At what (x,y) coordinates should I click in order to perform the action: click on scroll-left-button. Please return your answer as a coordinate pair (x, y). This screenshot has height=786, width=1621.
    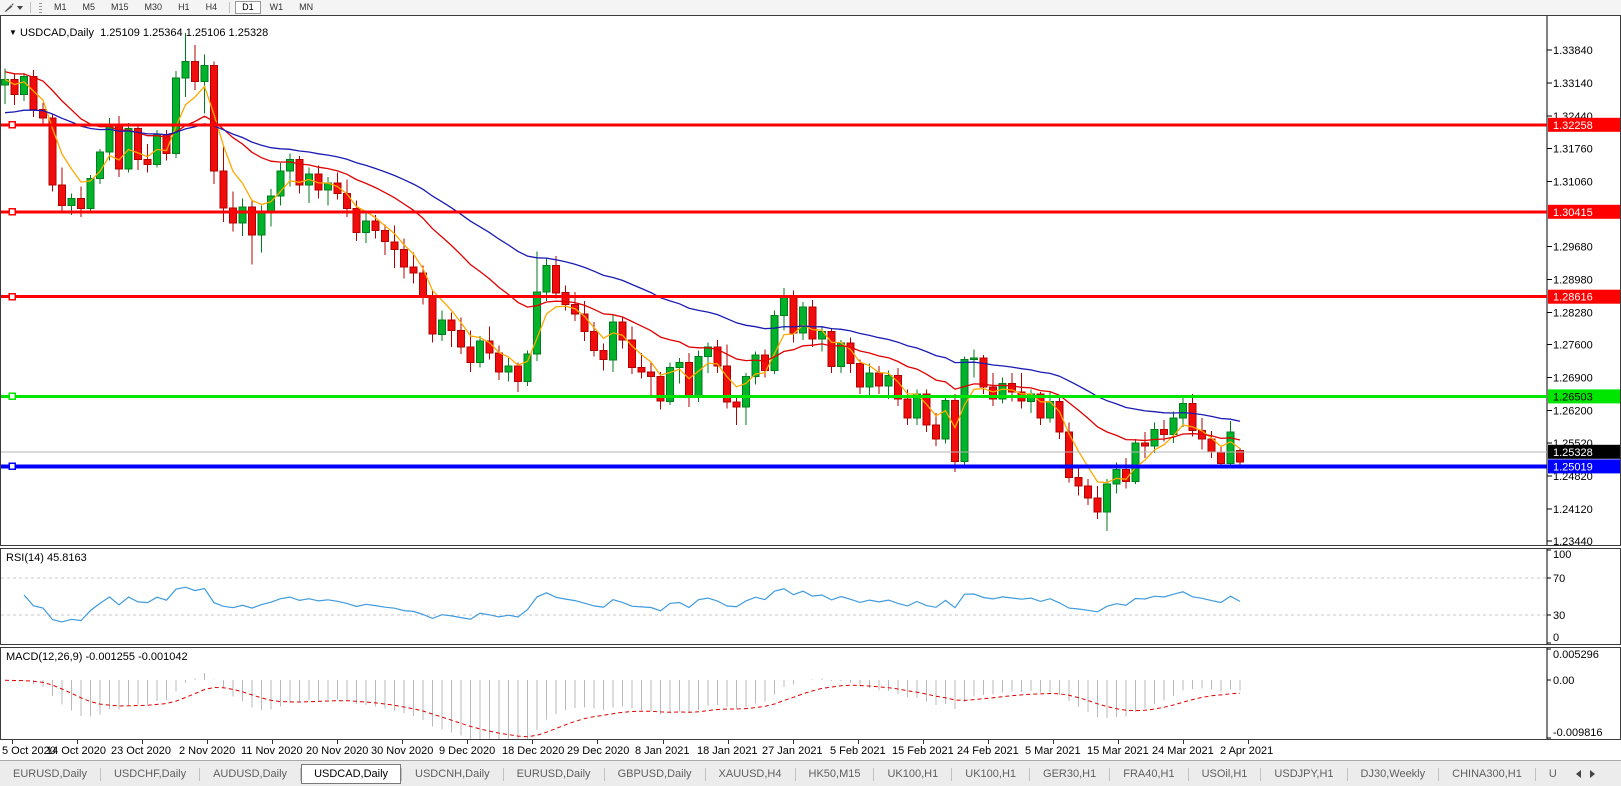
    Looking at the image, I should click on (1579, 774).